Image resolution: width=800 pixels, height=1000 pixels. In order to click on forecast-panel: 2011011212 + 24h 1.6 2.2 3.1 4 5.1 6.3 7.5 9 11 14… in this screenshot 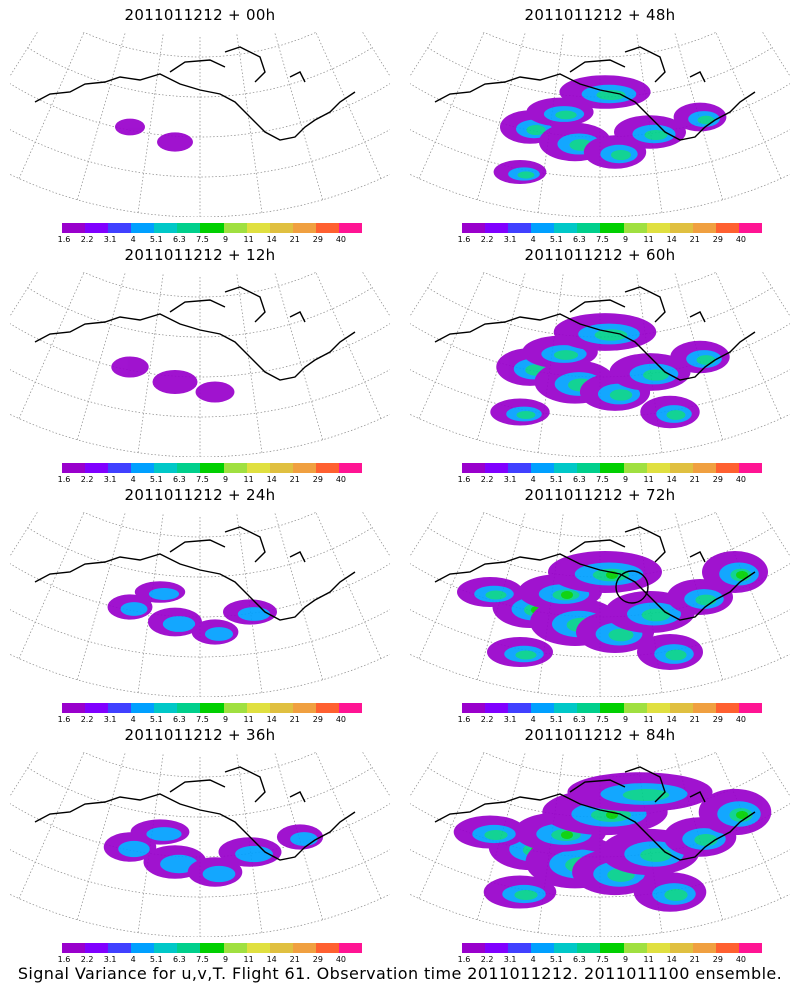, I will do `click(200, 602)`.